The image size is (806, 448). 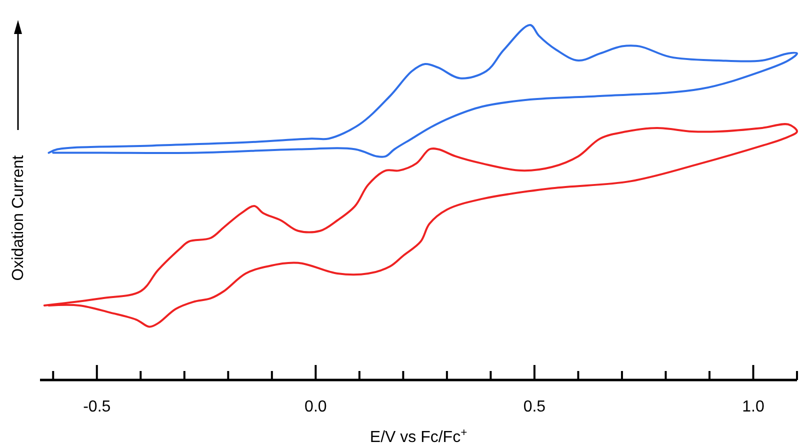 I want to click on y-axis-title: Oxidation Current, so click(x=18, y=217).